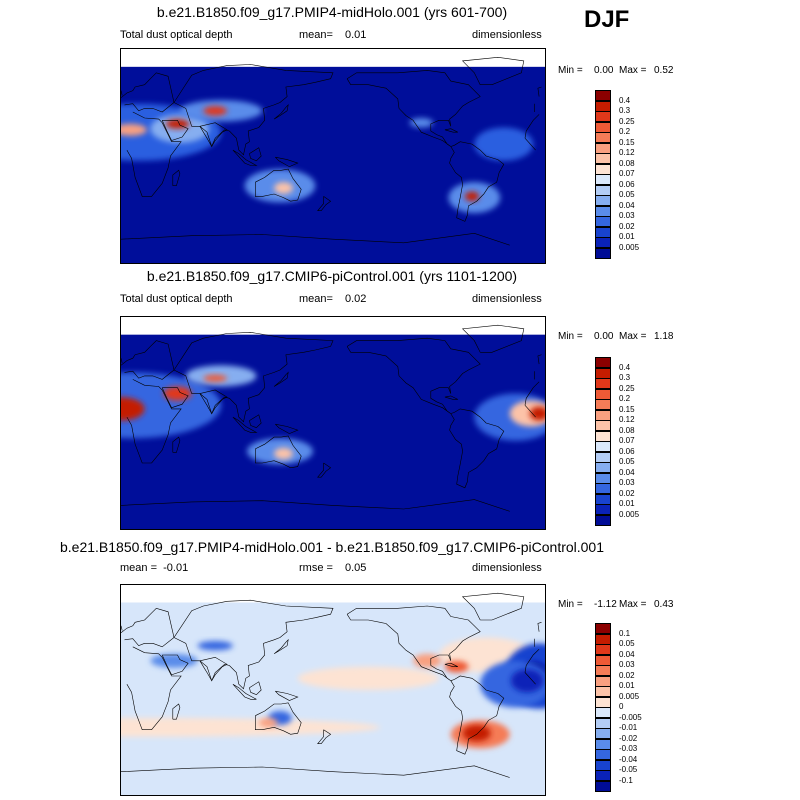  I want to click on sahara-plume, so click(171, 405).